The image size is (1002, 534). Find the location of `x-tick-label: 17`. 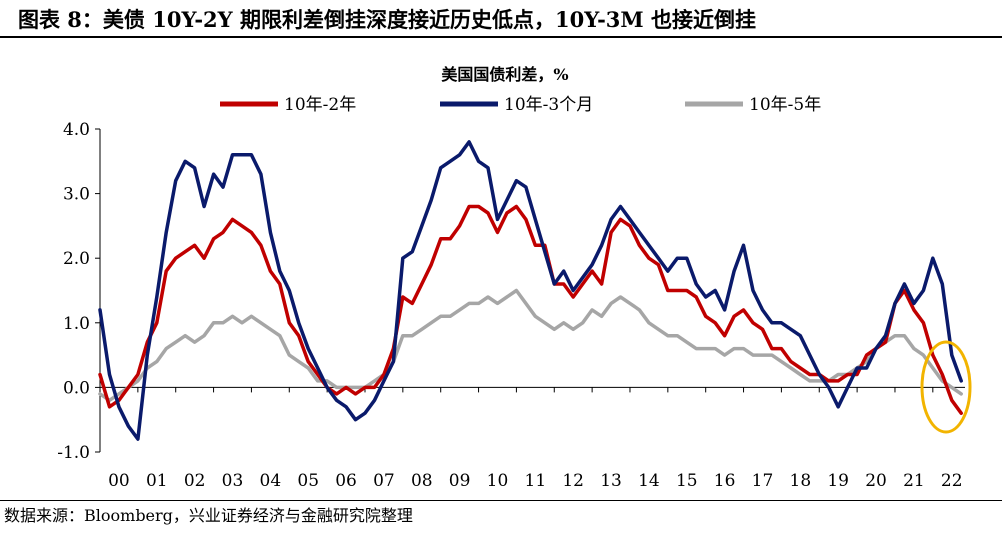

x-tick-label: 17 is located at coordinates (763, 481).